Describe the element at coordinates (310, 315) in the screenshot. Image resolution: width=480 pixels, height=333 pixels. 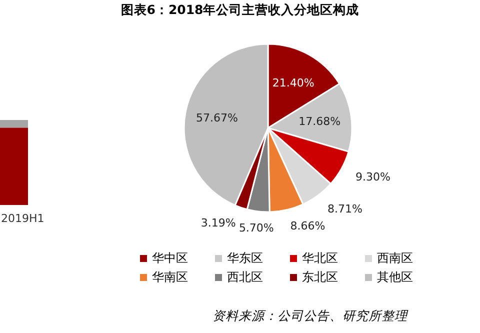
I see `text: 资料来源：公司公告、研究所整理` at that location.